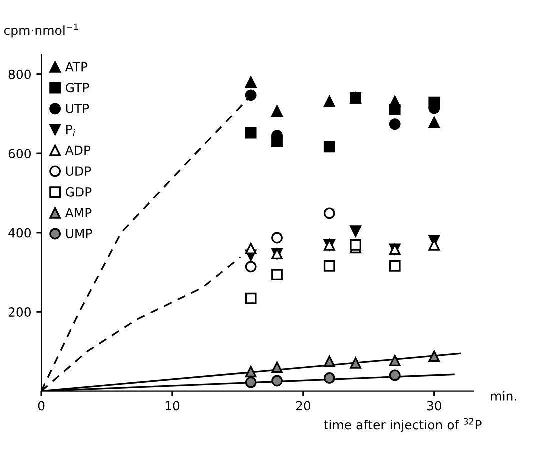  Describe the element at coordinates (173, 406) in the screenshot. I see `x-tick-label: 10` at that location.